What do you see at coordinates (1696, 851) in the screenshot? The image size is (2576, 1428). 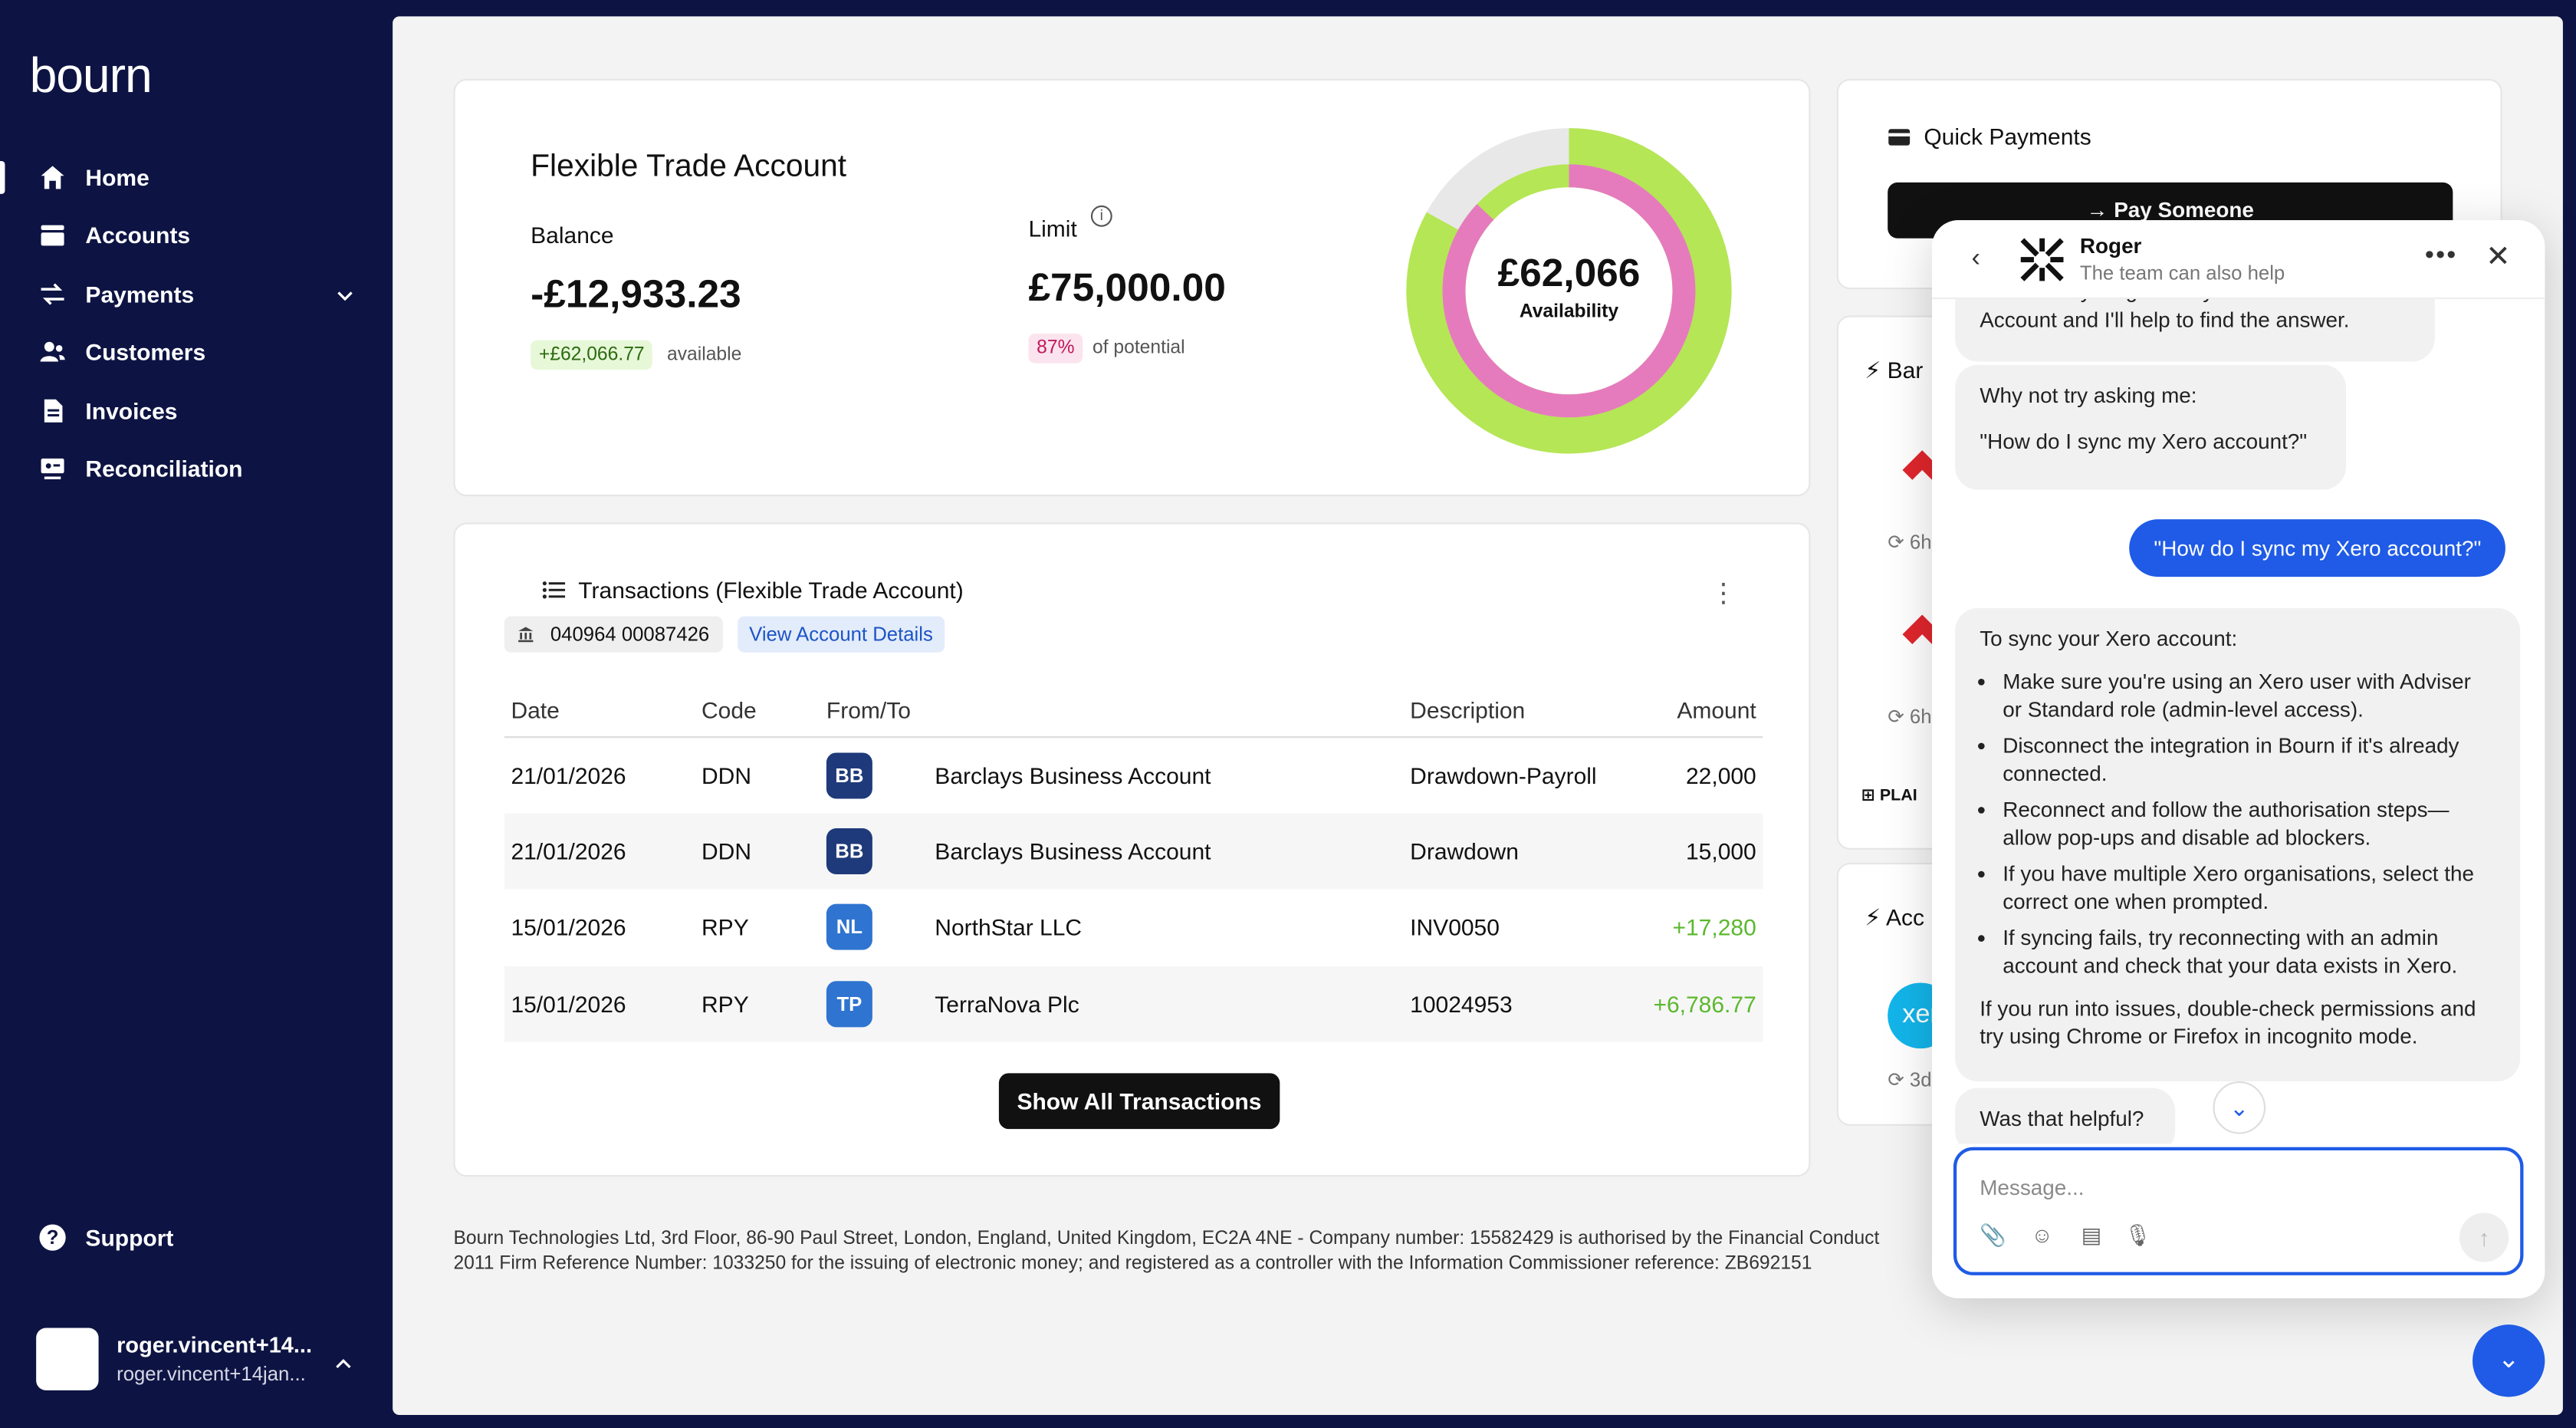 I see `cell-amount: 15,000` at bounding box center [1696, 851].